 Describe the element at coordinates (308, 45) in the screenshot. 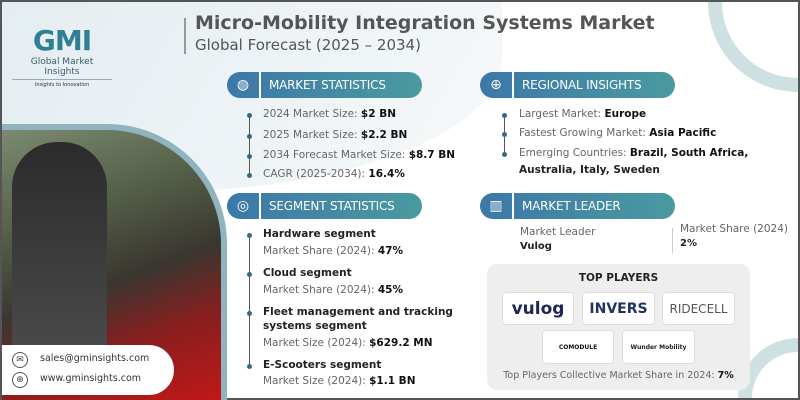

I see `page-subtitle: Global Forecast (2025 – 2034)` at that location.